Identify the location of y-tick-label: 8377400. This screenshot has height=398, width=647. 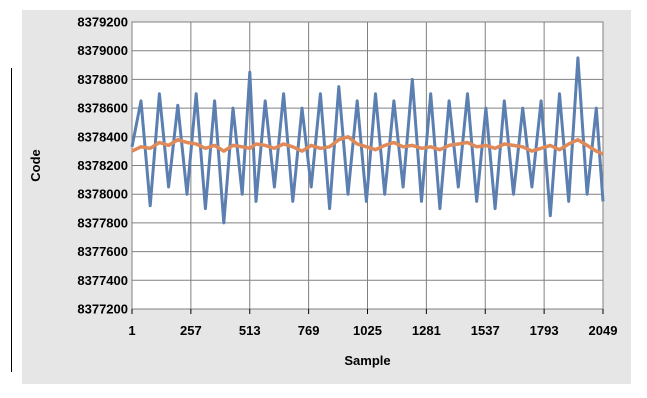
(102, 280).